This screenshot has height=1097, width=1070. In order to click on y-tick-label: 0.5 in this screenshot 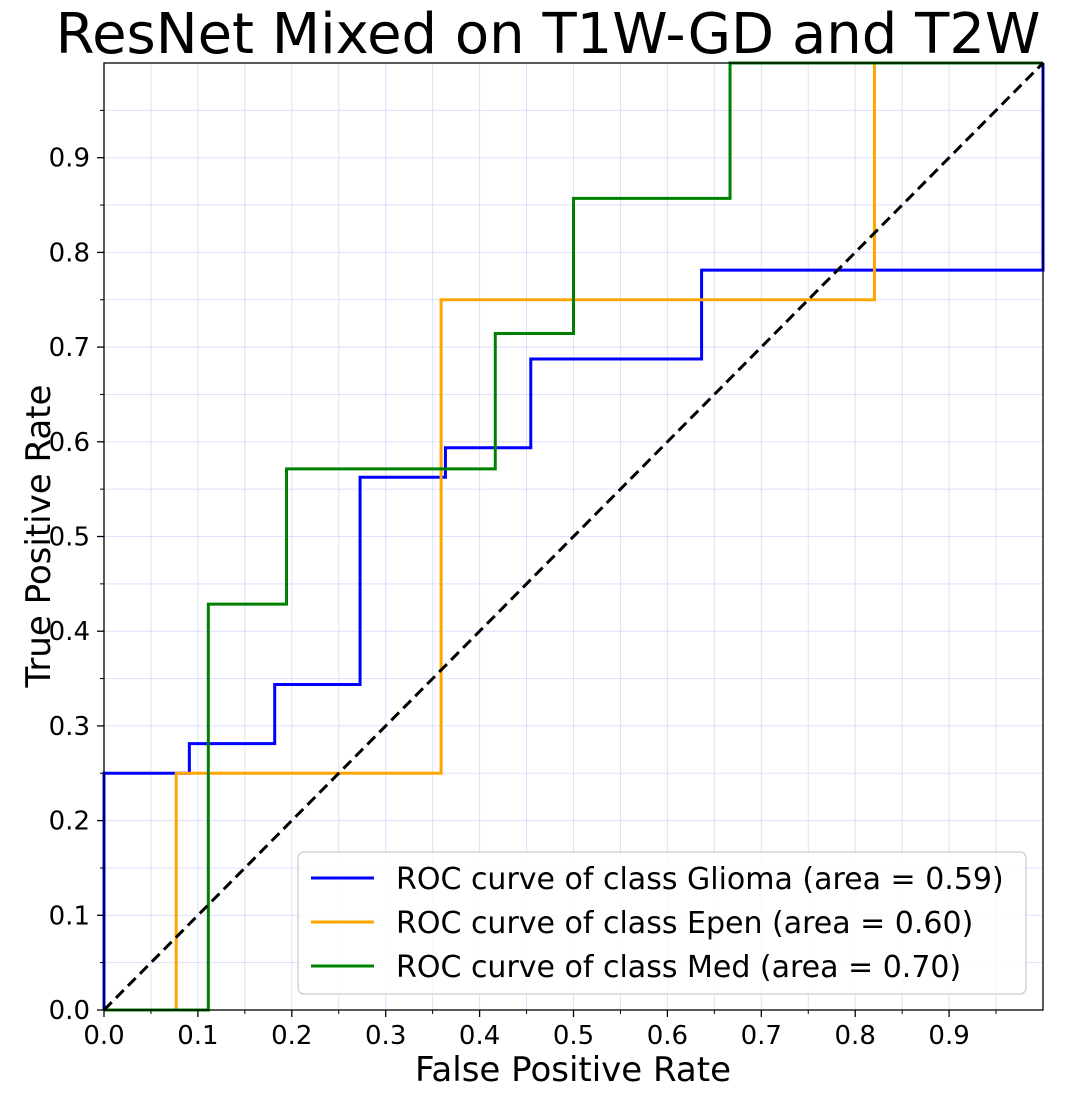, I will do `click(69, 538)`.